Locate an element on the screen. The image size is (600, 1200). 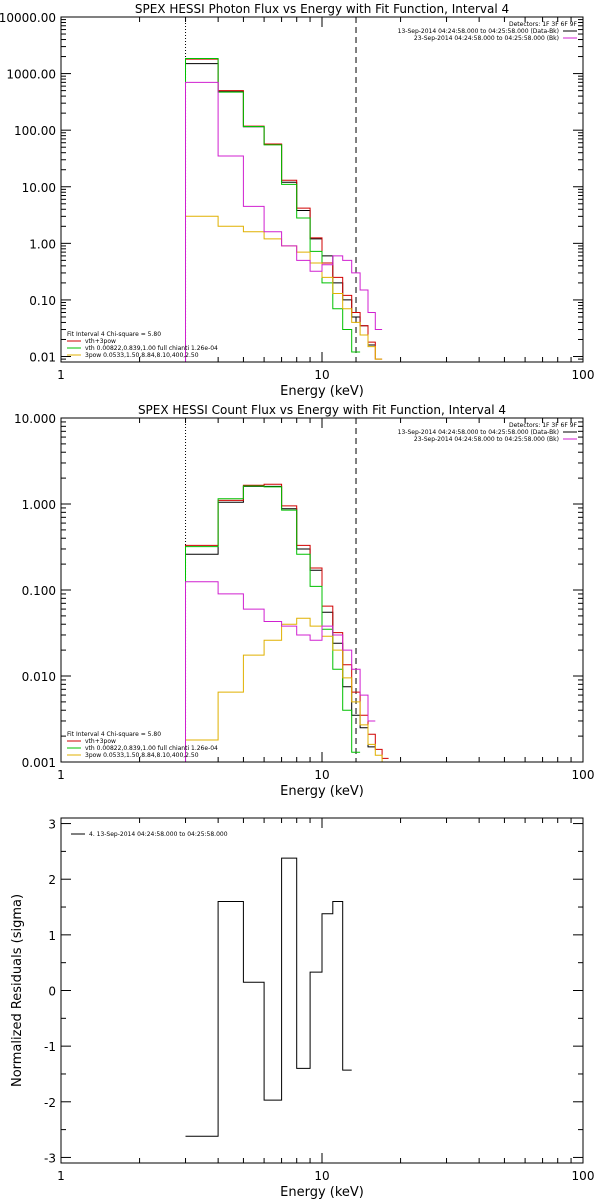
y-tick-label: 0.100 is located at coordinates (39, 591).